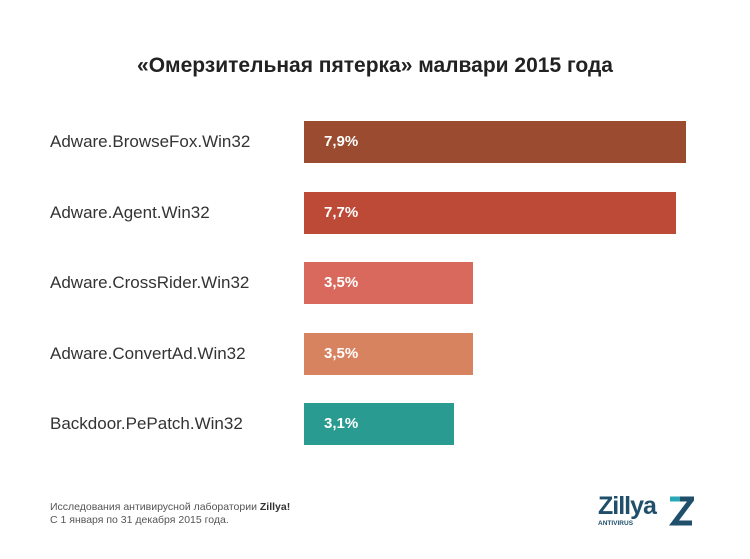 The image size is (750, 559). Describe the element at coordinates (155, 507) in the screenshot. I see `footer-line1: Исследования антивирусной лаборатории` at that location.